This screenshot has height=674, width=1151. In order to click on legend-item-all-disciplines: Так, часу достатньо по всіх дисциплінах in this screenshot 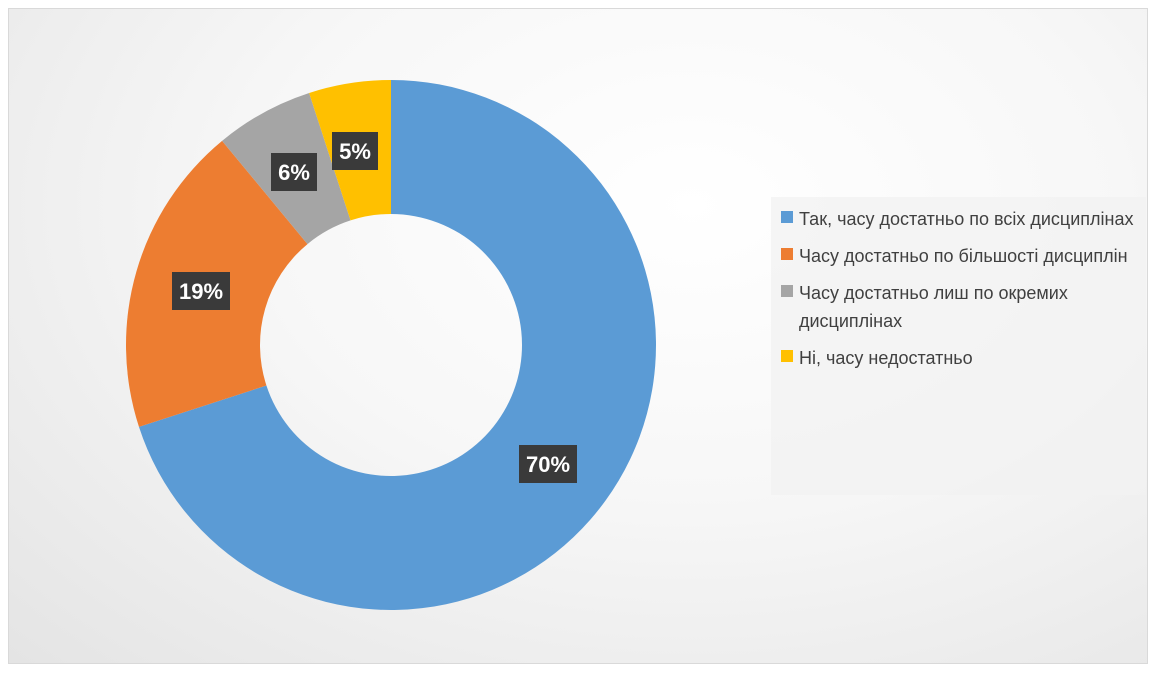, I will do `click(961, 219)`.